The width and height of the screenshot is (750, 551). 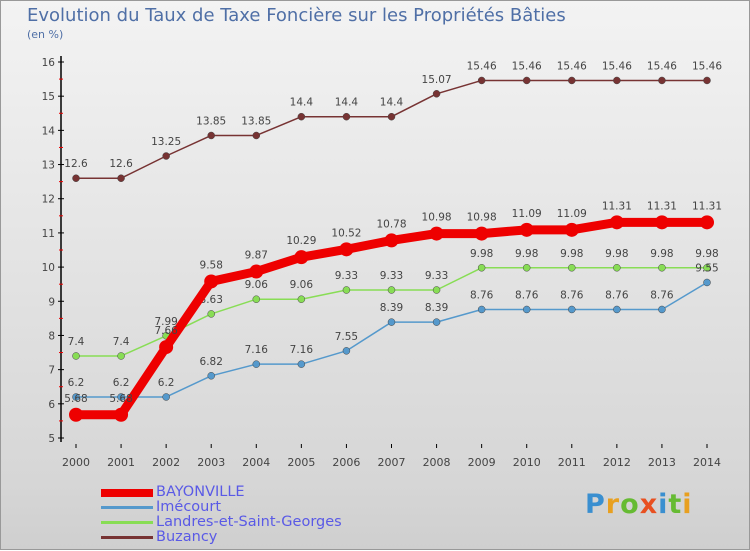 What do you see at coordinates (76, 164) in the screenshot?
I see `data-label: 12.6` at bounding box center [76, 164].